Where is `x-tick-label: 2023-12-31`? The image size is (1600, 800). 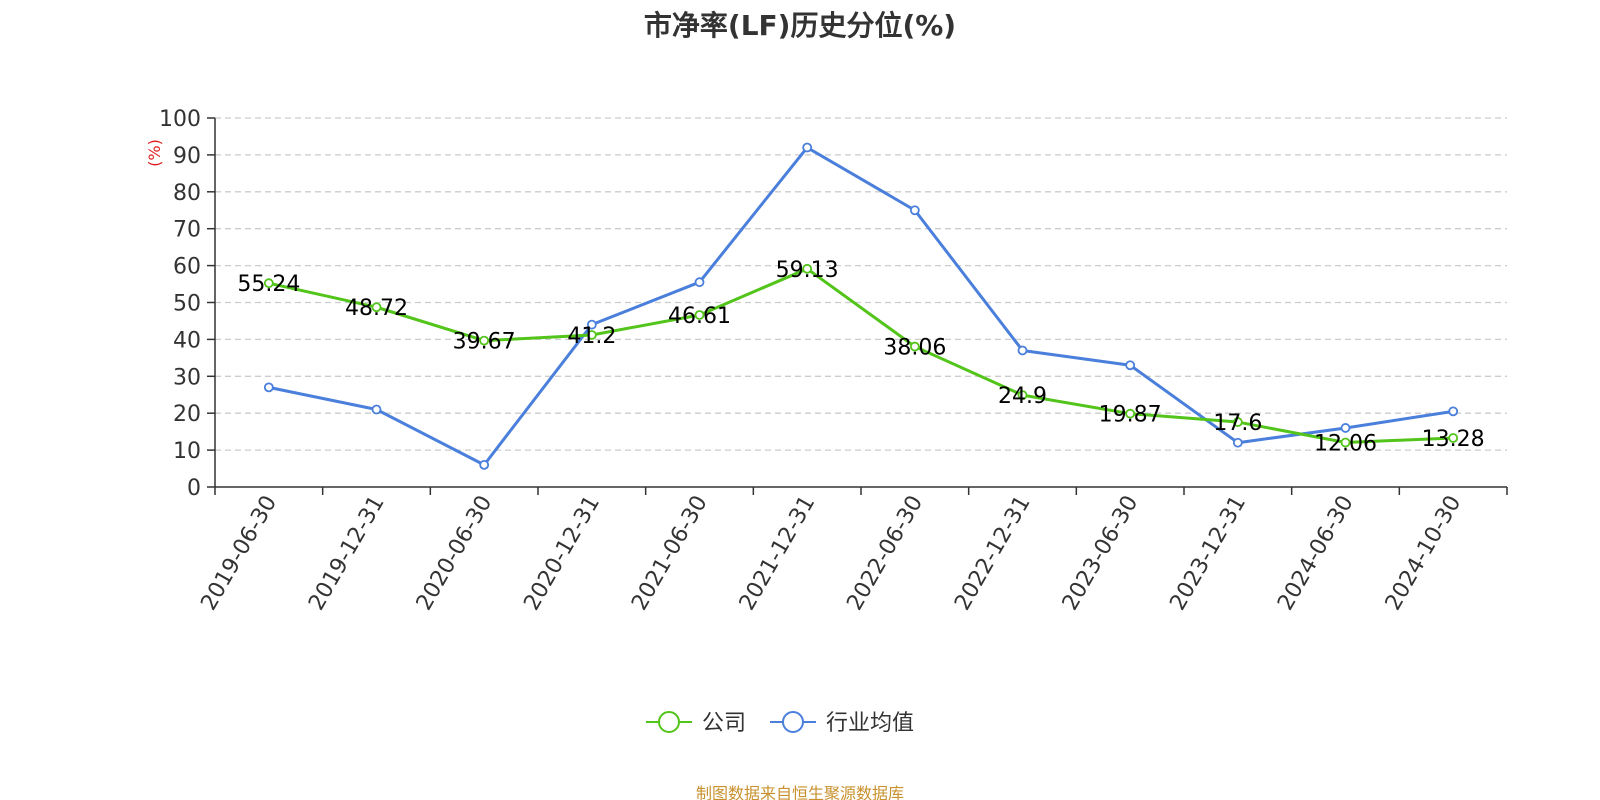
x-tick-label: 2023-12-31 is located at coordinates (1208, 553).